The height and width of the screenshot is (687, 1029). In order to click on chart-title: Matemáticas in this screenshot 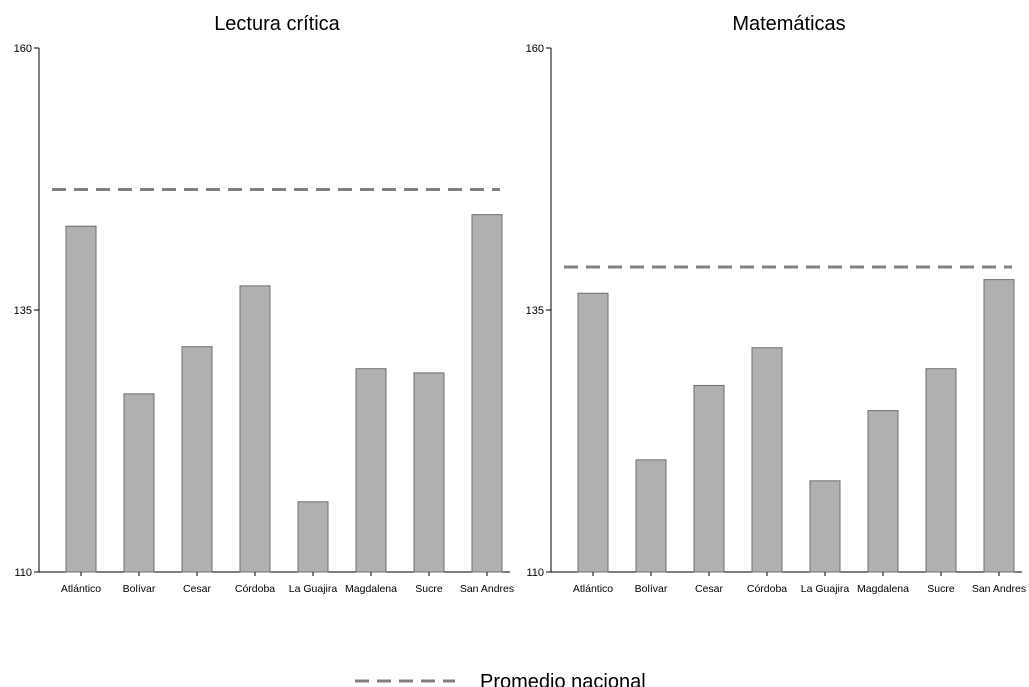, I will do `click(788, 24)`.